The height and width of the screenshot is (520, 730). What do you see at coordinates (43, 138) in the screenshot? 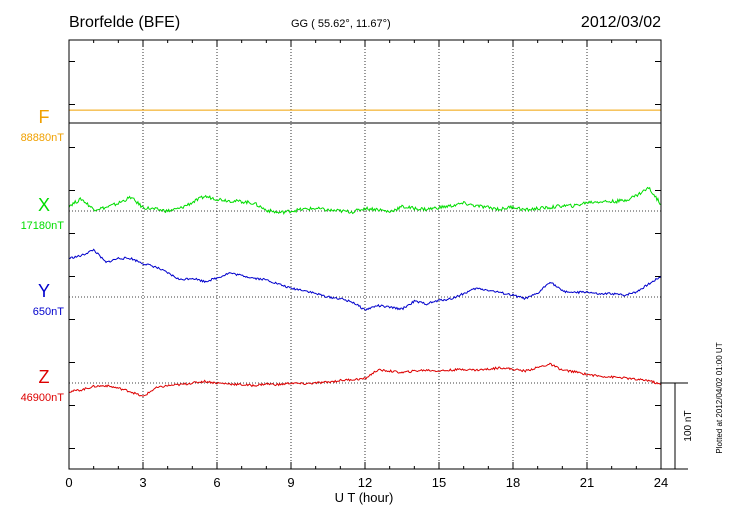
I see `baseline-value-f: 88880nT` at bounding box center [43, 138].